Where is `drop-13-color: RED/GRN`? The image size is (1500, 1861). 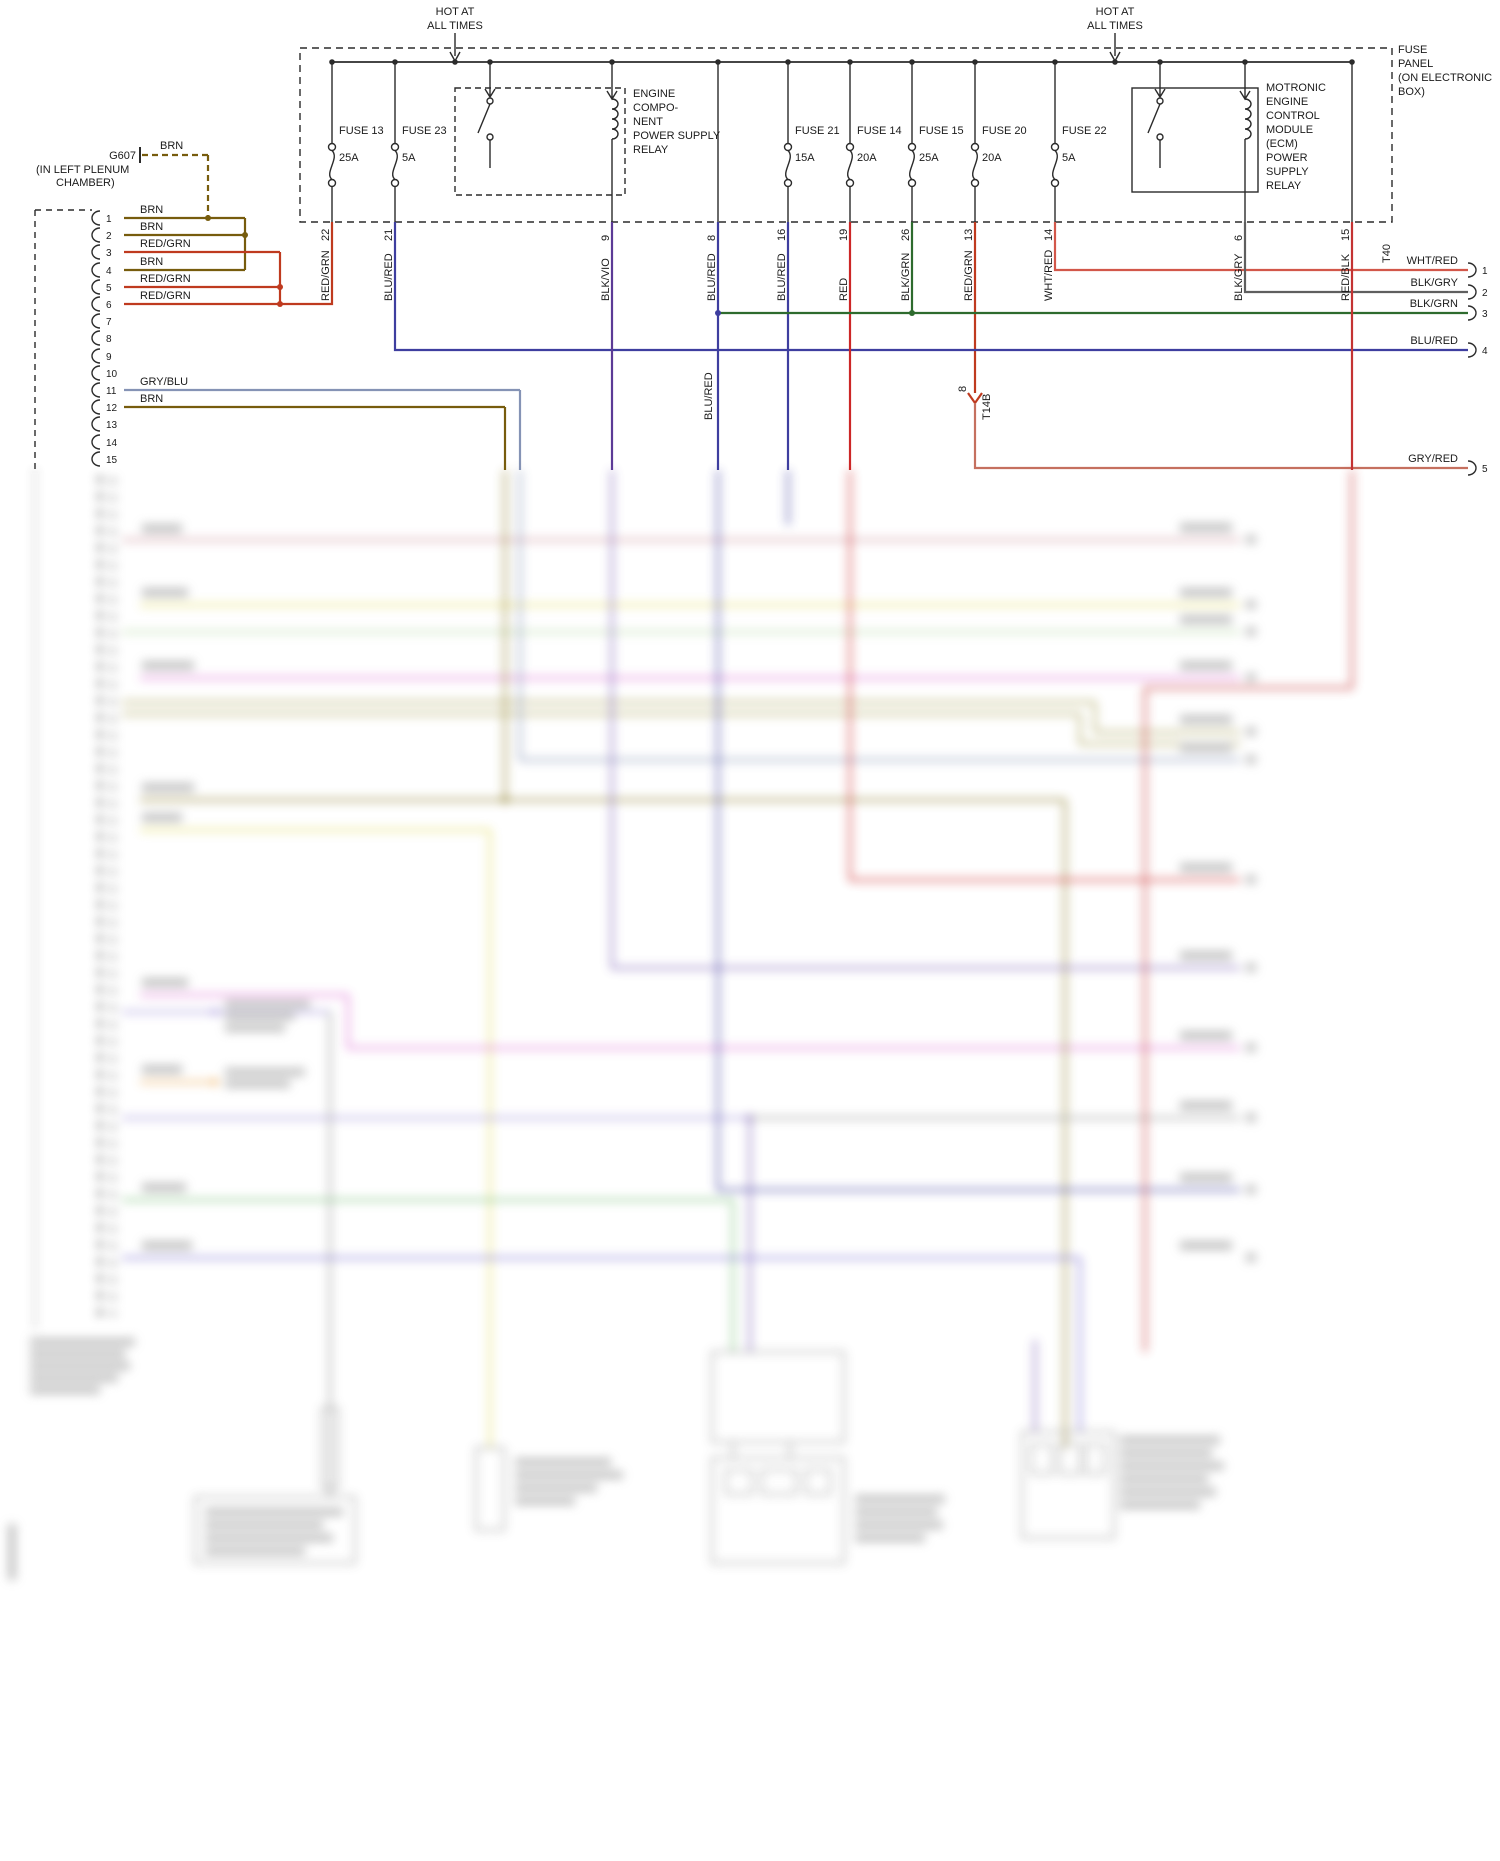 drop-13-color: RED/GRN is located at coordinates (969, 275).